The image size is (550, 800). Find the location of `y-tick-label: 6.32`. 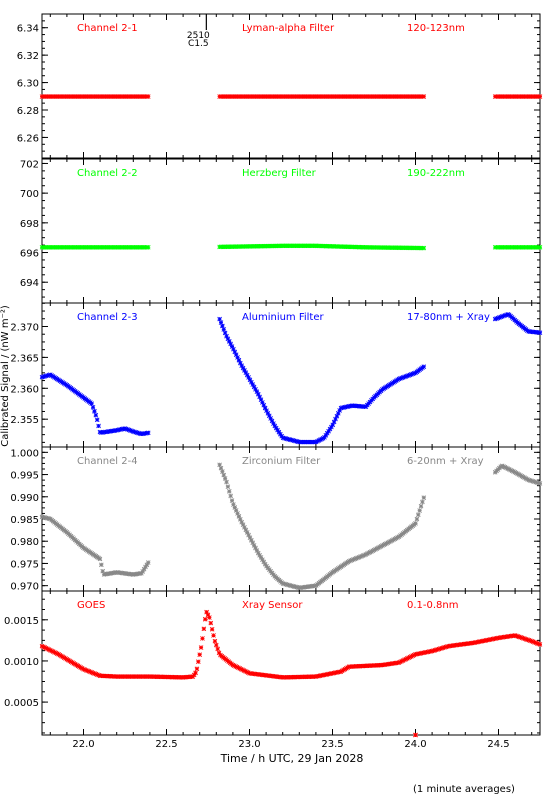

y-tick-label: 6.32 is located at coordinates (28, 56).